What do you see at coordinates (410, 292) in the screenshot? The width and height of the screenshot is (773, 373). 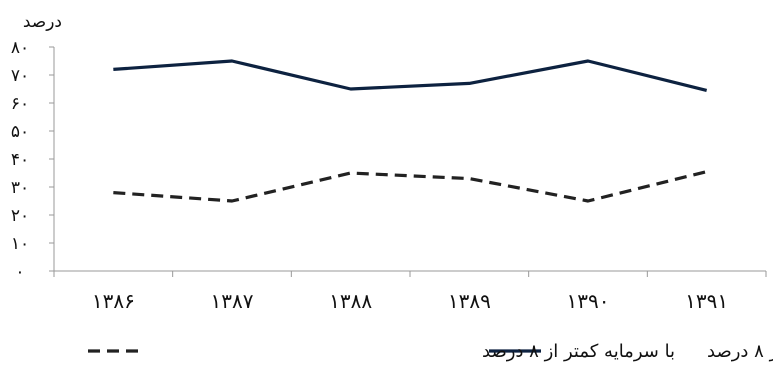 I see `x-ticks: ۱۳۸۶ ۱۳۸۷ ۱۳۸۸ ۱۳۸۹ ۱۳۹۰ ۱۳۹۱` at bounding box center [410, 292].